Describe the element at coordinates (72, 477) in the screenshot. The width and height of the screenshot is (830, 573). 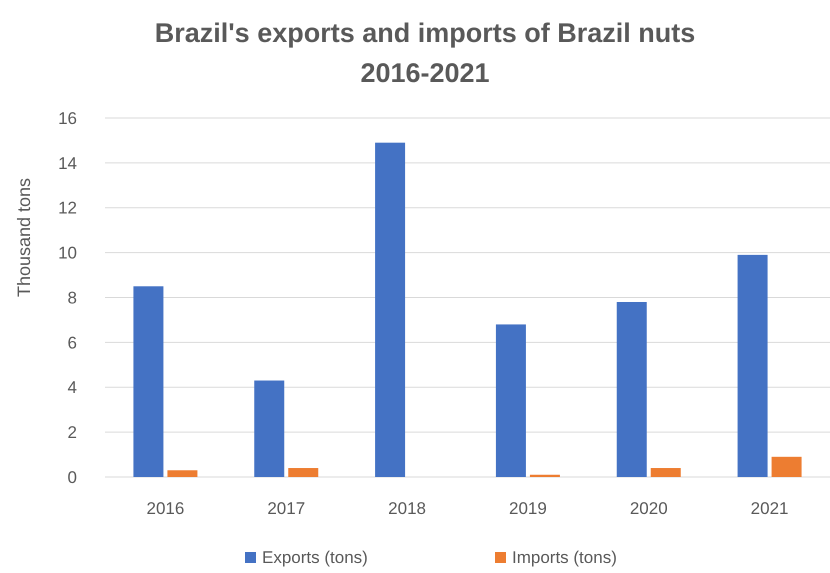
I see `y-tick-label: 0` at that location.